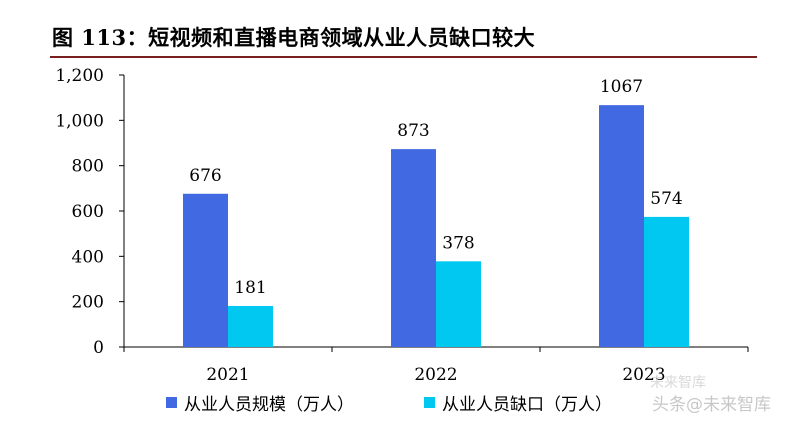 The image size is (787, 423). Describe the element at coordinates (79, 121) in the screenshot. I see `y-tick-label: 1,000` at that location.